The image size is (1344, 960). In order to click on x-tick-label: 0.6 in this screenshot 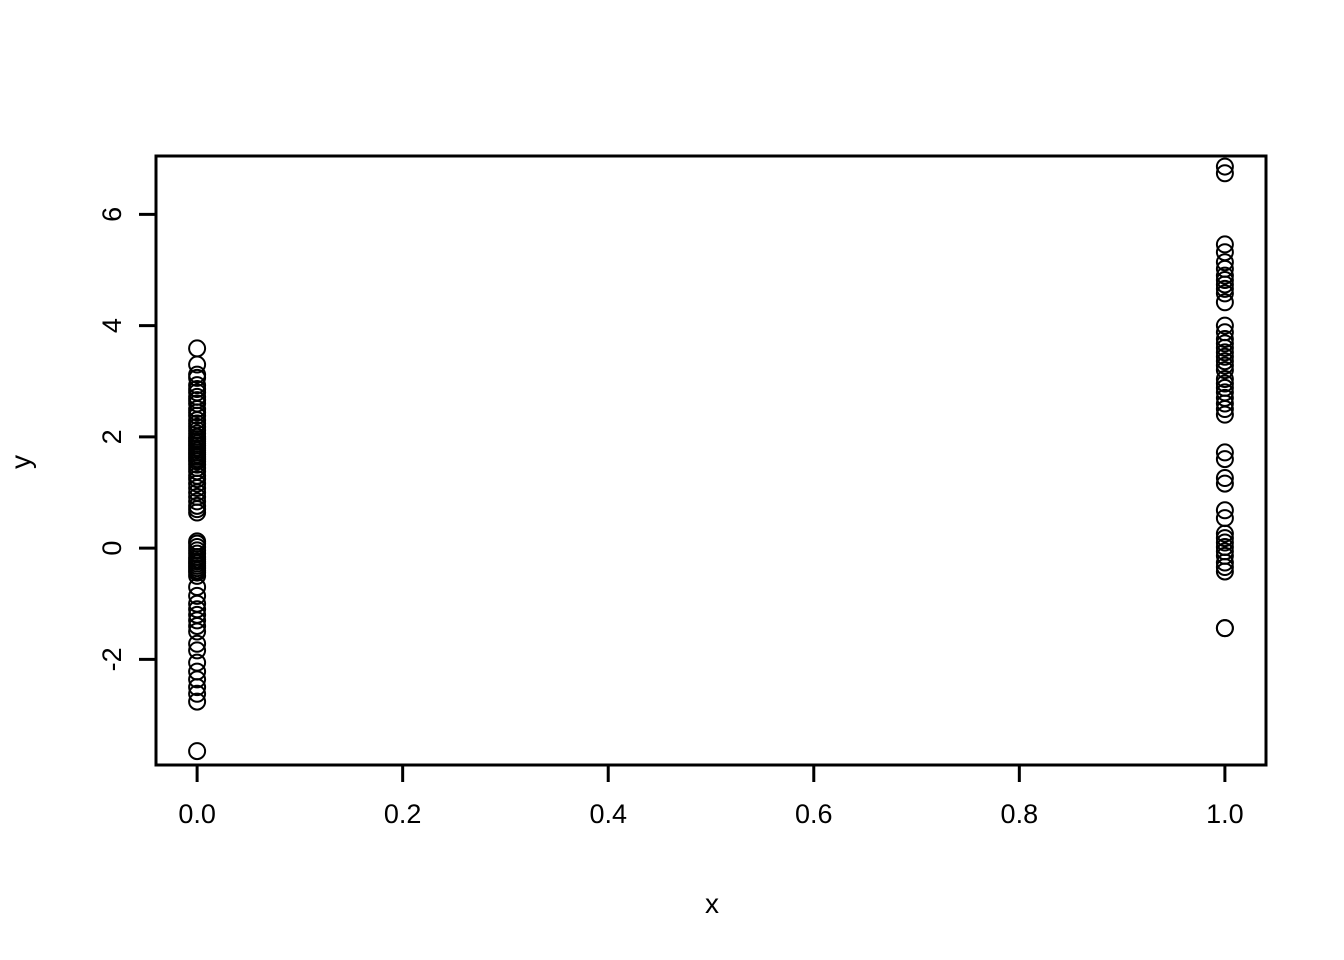, I will do `click(814, 814)`.